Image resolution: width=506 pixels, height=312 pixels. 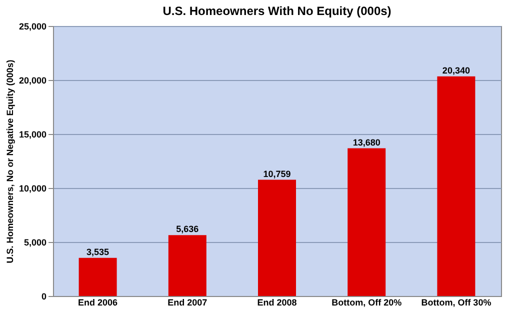 What do you see at coordinates (32, 189) in the screenshot?
I see `y-tick-label: 10,000` at bounding box center [32, 189].